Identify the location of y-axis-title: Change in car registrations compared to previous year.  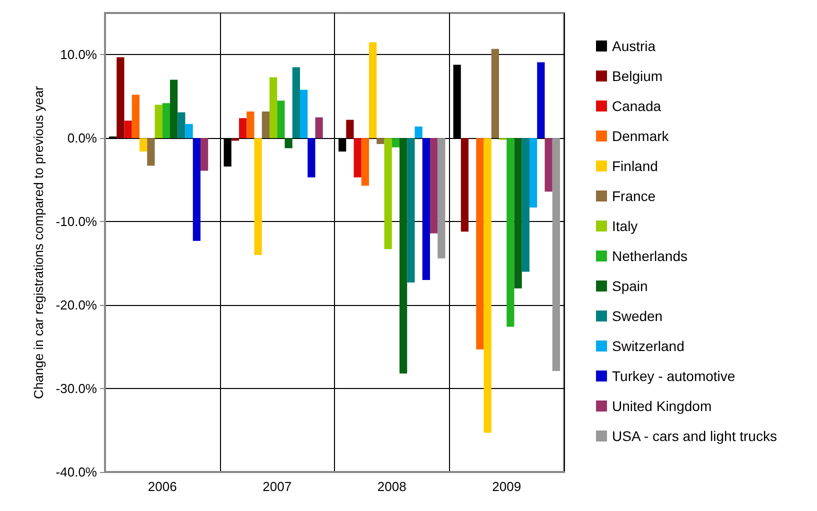
(38, 242).